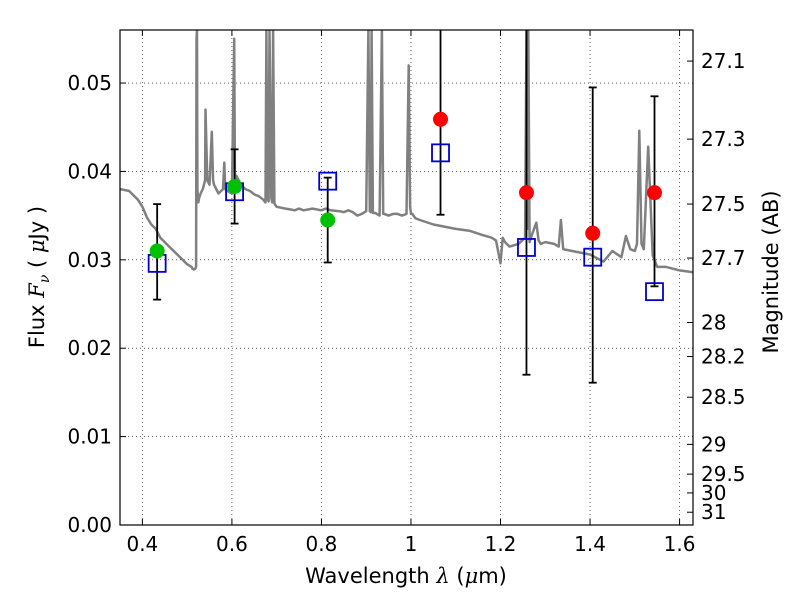  What do you see at coordinates (723, 397) in the screenshot?
I see `right-axis-tick-label: 28.5` at bounding box center [723, 397].